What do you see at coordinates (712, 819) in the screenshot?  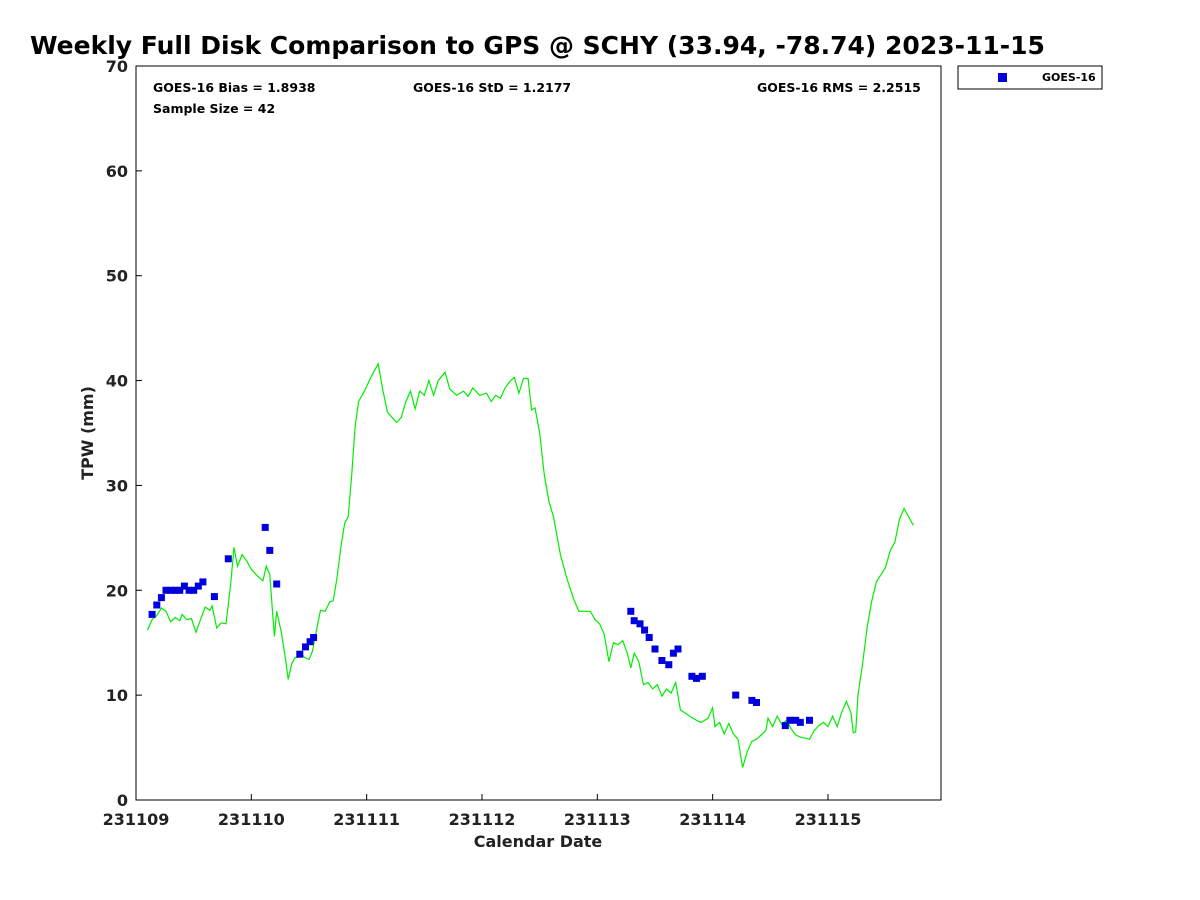 I see `x-tick-label: 231114` at bounding box center [712, 819].